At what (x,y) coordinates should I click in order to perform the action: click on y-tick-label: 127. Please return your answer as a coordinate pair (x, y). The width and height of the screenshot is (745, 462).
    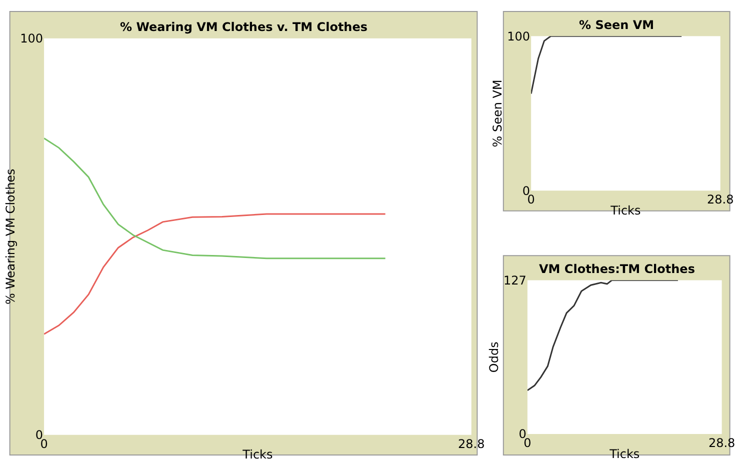
    Looking at the image, I should click on (515, 280).